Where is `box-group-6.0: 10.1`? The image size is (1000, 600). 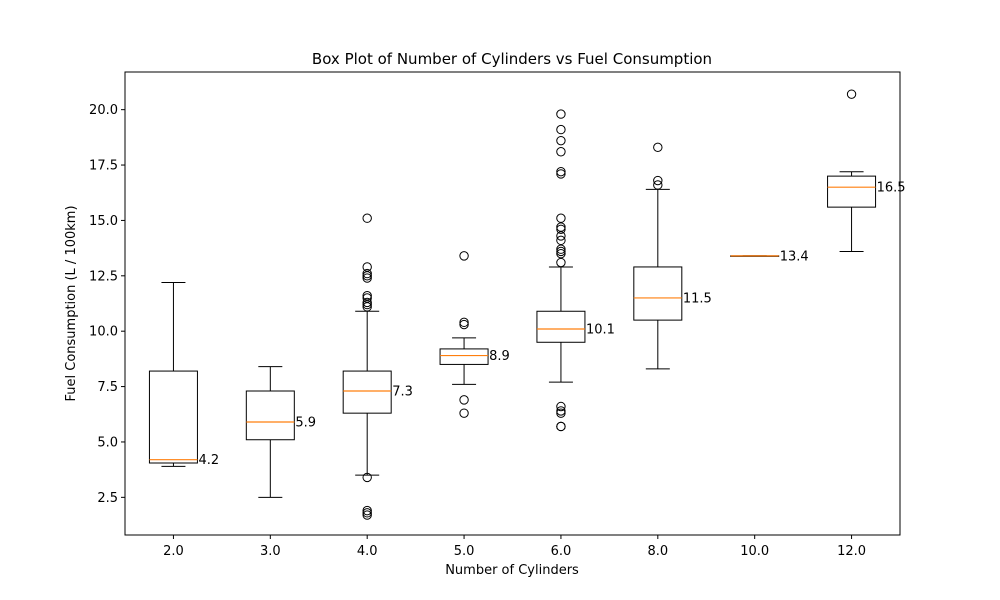
box-group-6.0: 10.1 is located at coordinates (575, 270).